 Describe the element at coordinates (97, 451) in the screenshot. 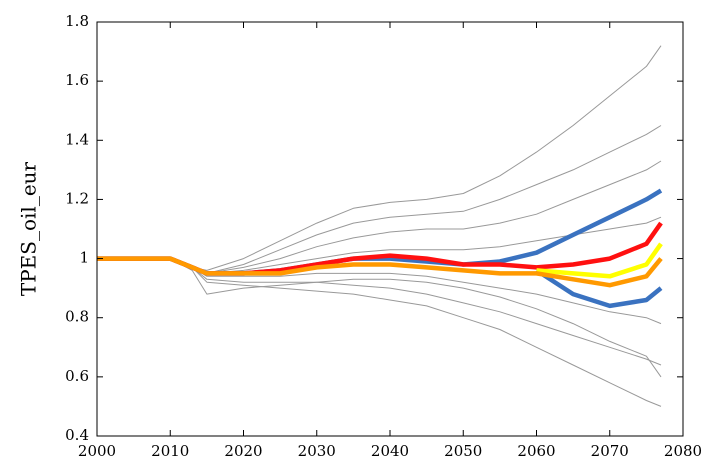

I see `x-tick-label: 2000` at that location.